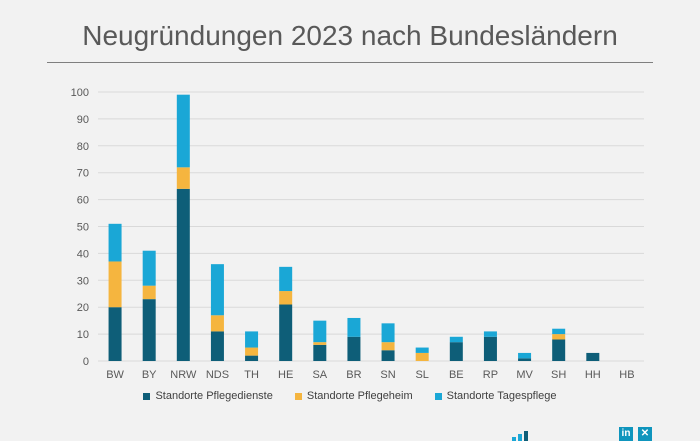 This screenshot has width=700, height=441. Describe the element at coordinates (350, 62) in the screenshot. I see `title-divider` at that location.